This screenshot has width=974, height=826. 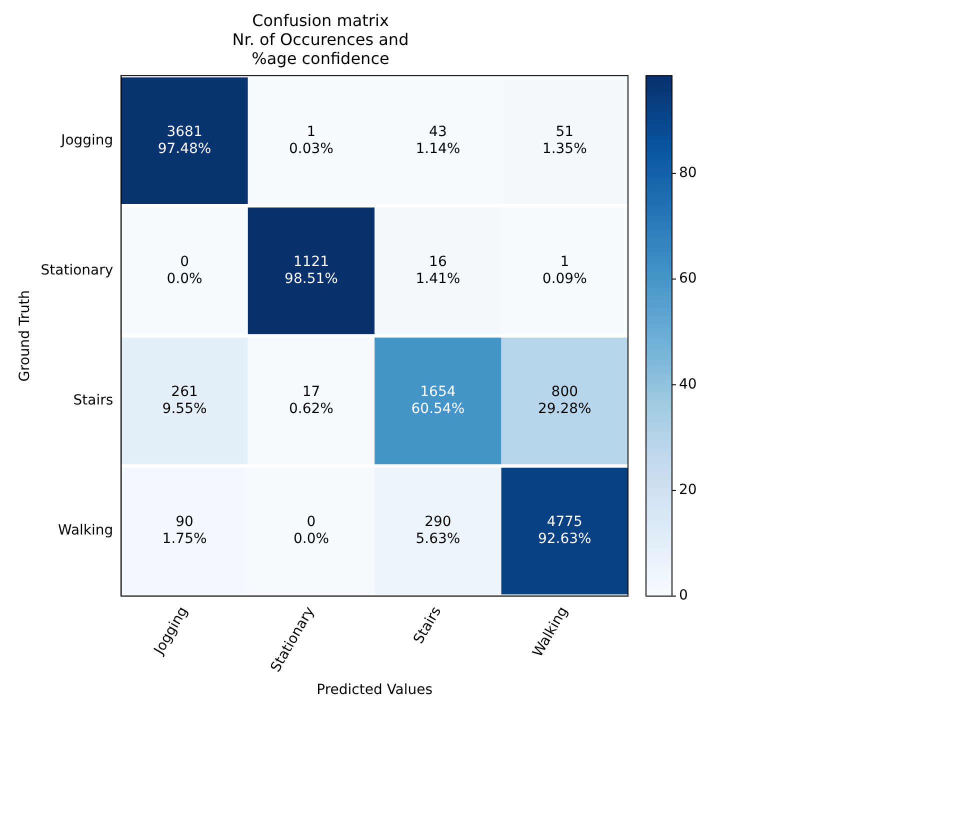 I want to click on data-label: 290 5.63%, so click(x=438, y=531).